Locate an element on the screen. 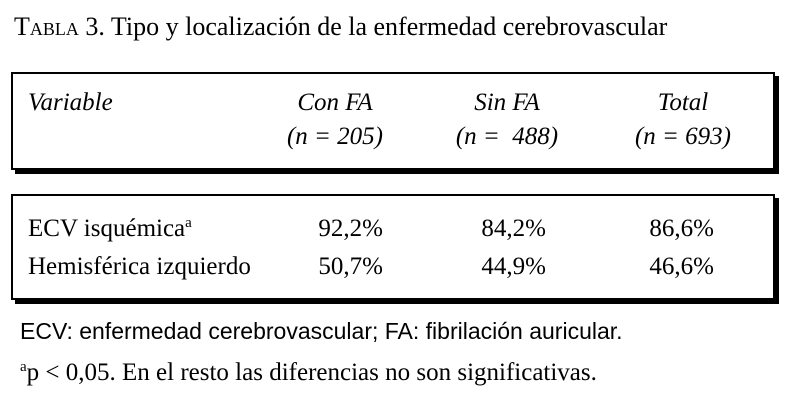 This screenshot has height=406, width=792. cell: 44,9% is located at coordinates (513, 266).